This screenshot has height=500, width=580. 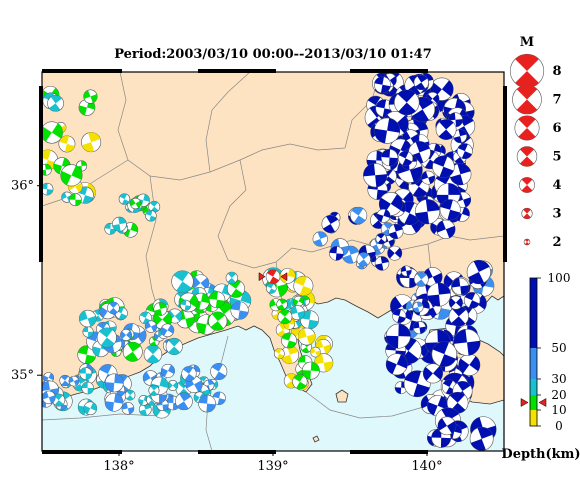 What do you see at coordinates (540, 185) in the screenshot?
I see `magnitude-legend-item: 4` at bounding box center [540, 185].